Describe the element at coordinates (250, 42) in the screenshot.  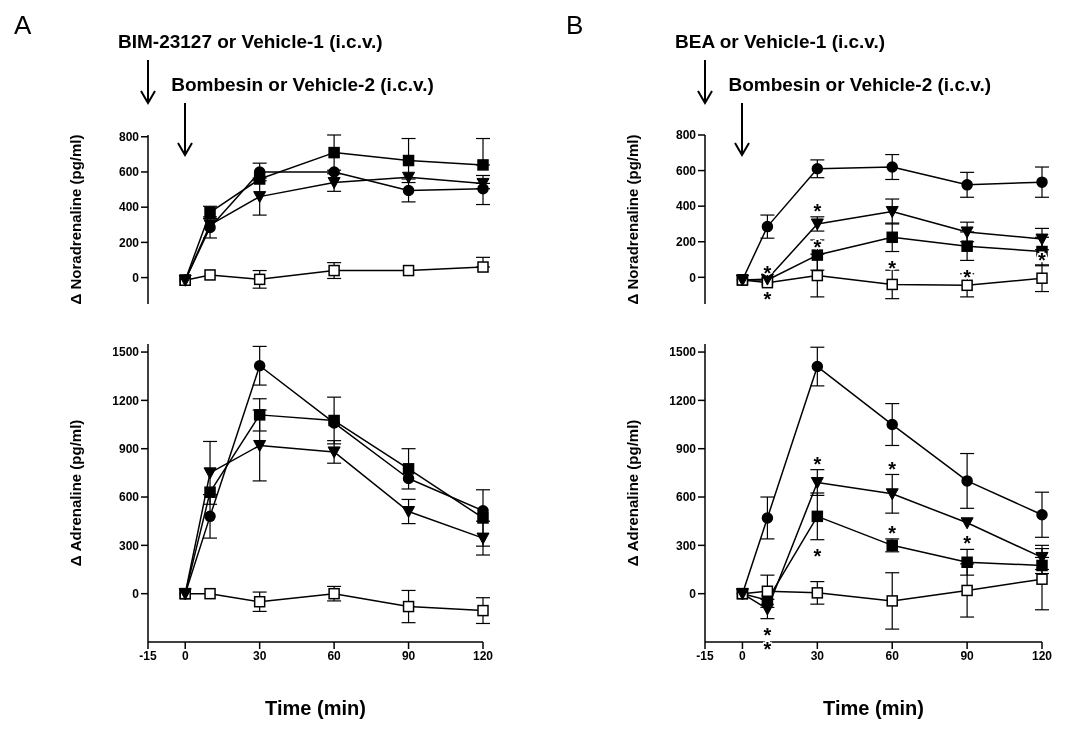
I see `text: BIM-23127 or Vehicle-1 (i.c.v.)` at that location.